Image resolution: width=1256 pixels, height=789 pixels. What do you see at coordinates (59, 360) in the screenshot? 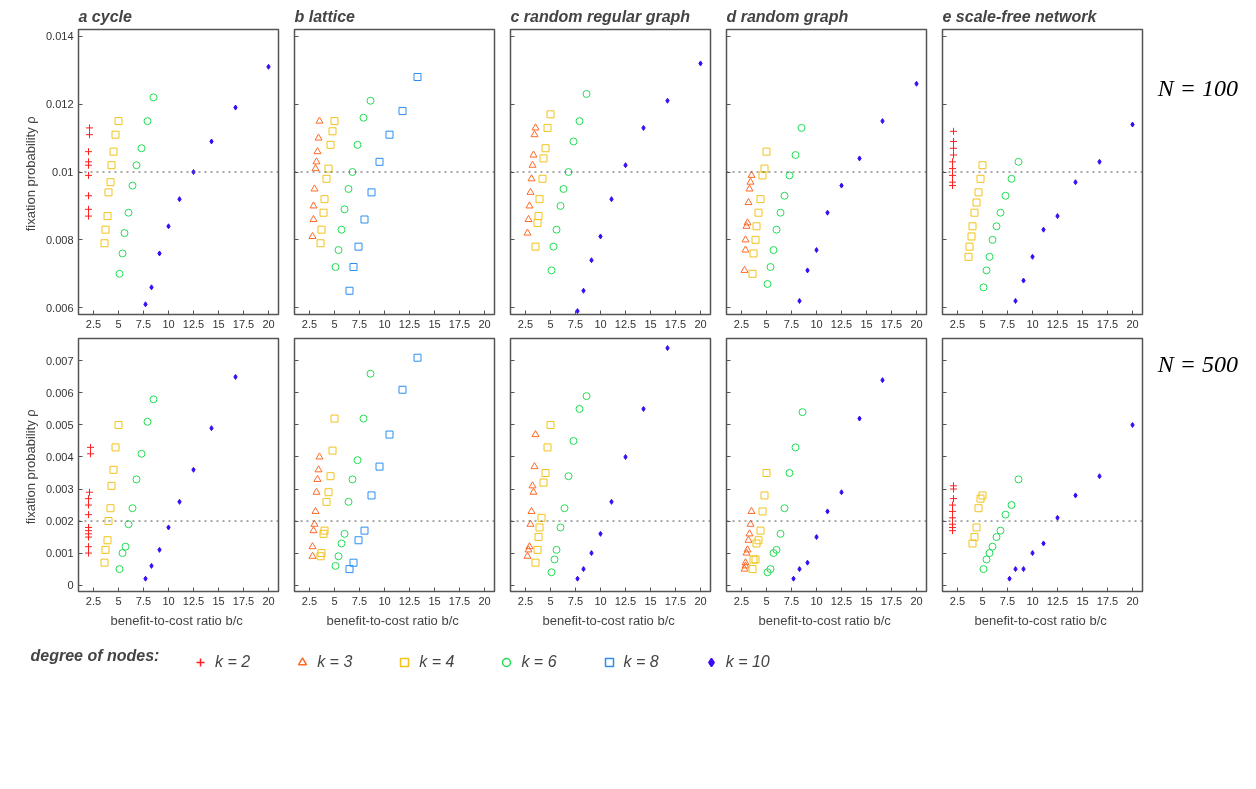
I see `y-tick-label: 0.007` at bounding box center [59, 360].